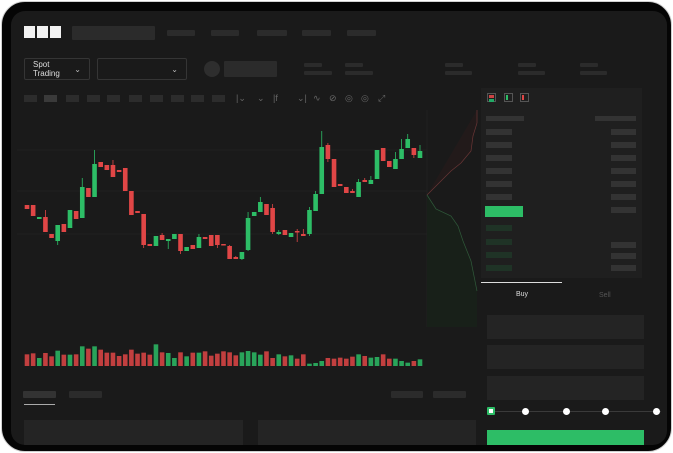  What do you see at coordinates (499, 171) in the screenshot?
I see `ask-price` at bounding box center [499, 171].